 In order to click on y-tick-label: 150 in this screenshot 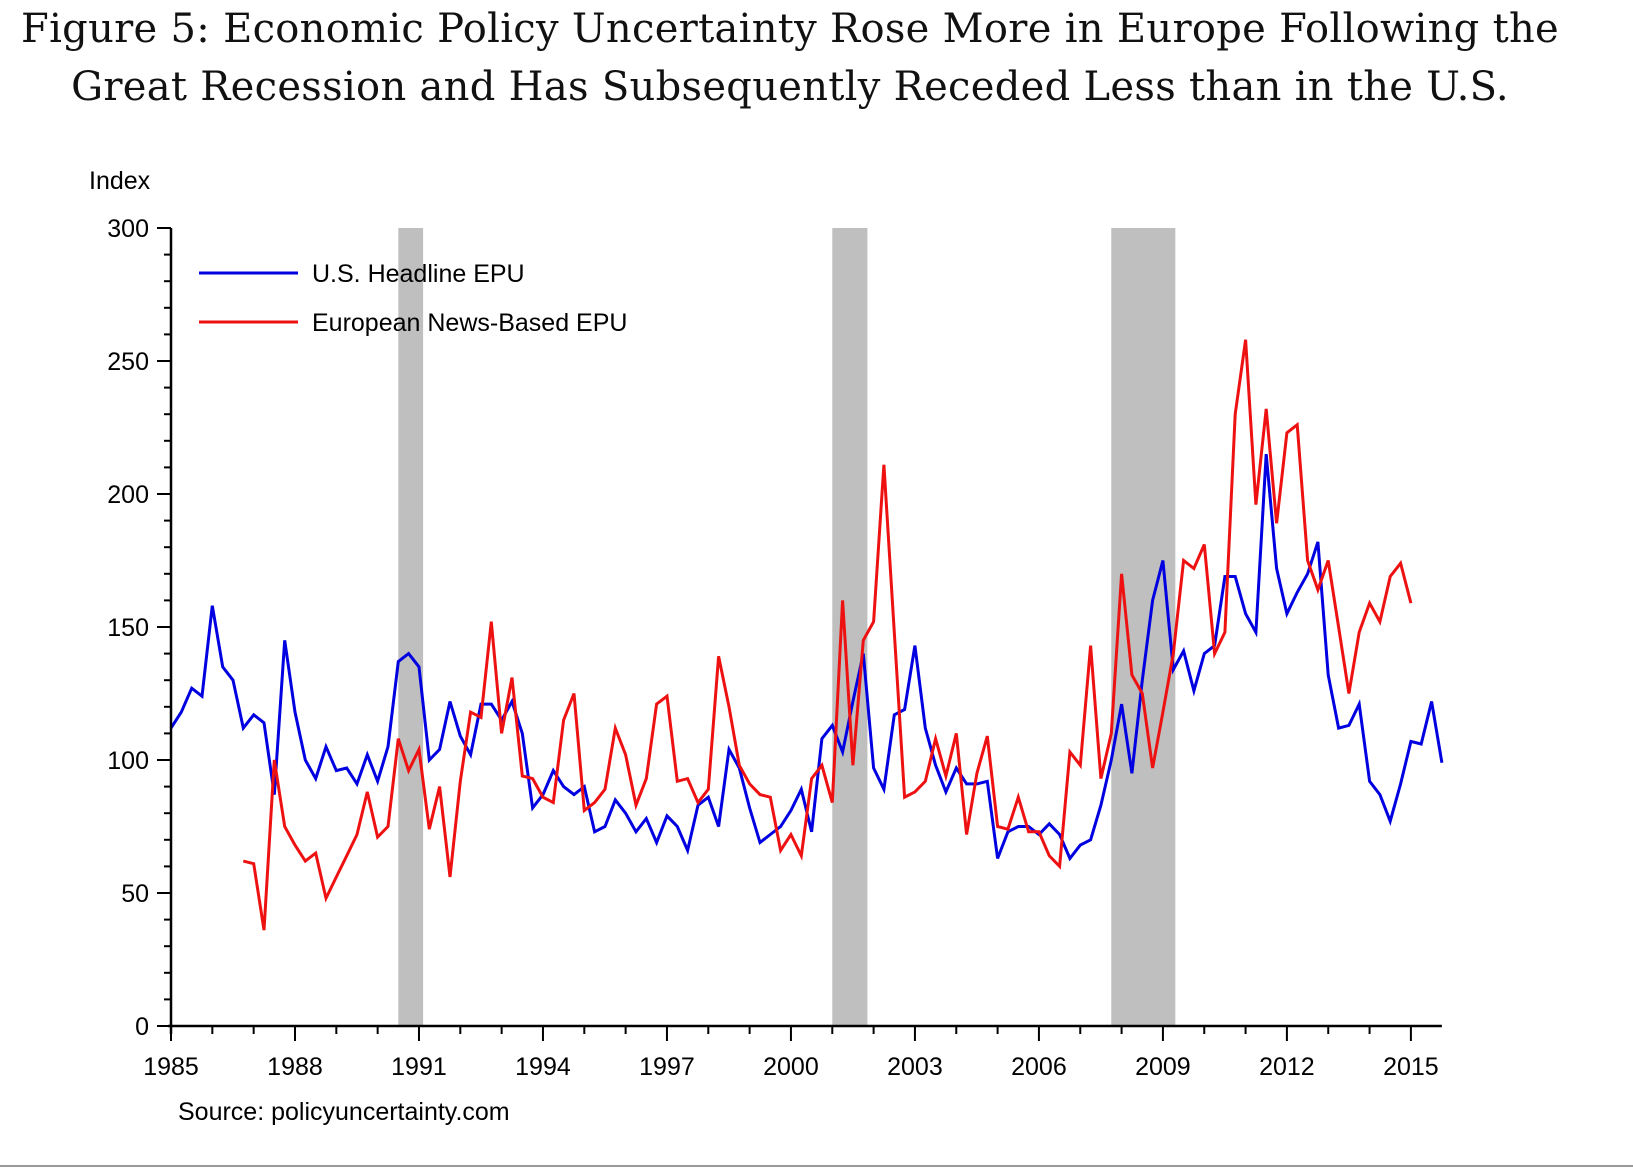, I will do `click(128, 628)`.